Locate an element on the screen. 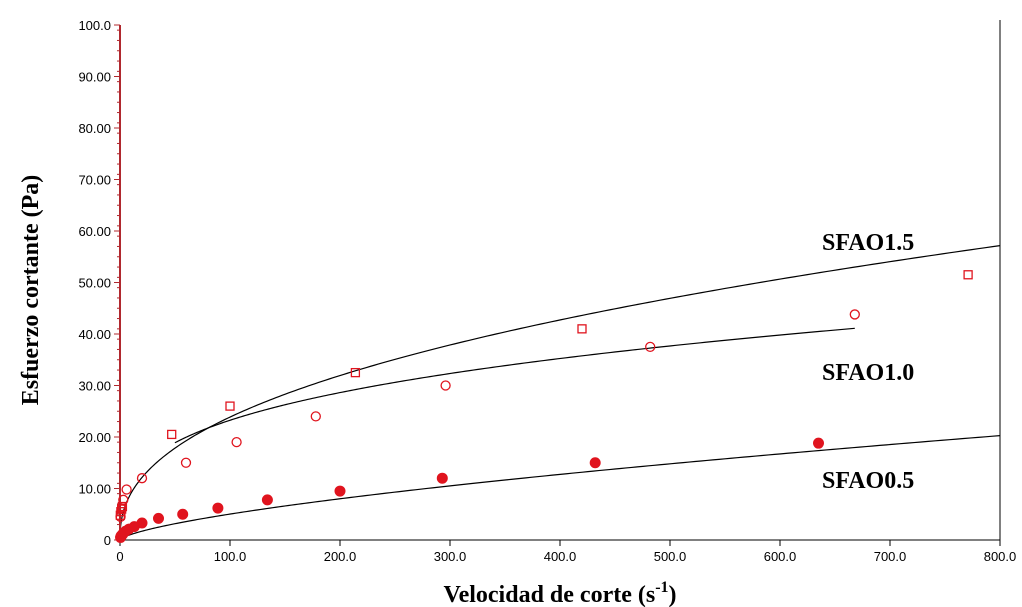 The image size is (1022, 607). x-axis-title-close: ) is located at coordinates (673, 594).